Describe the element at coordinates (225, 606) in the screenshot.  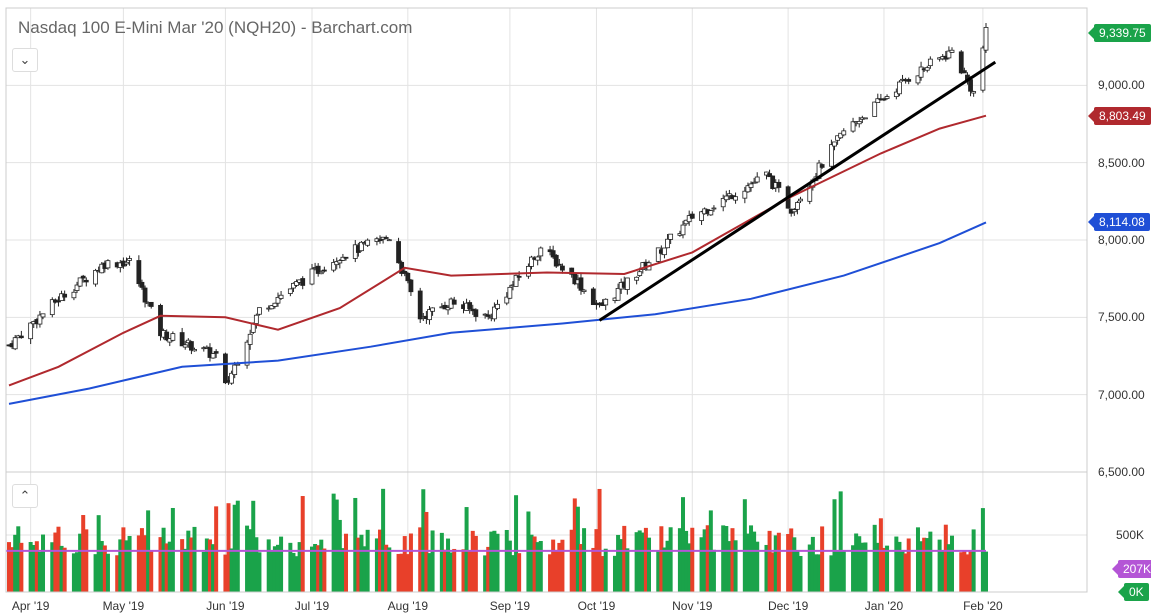
I see `time-tick-label: Jun '19` at that location.